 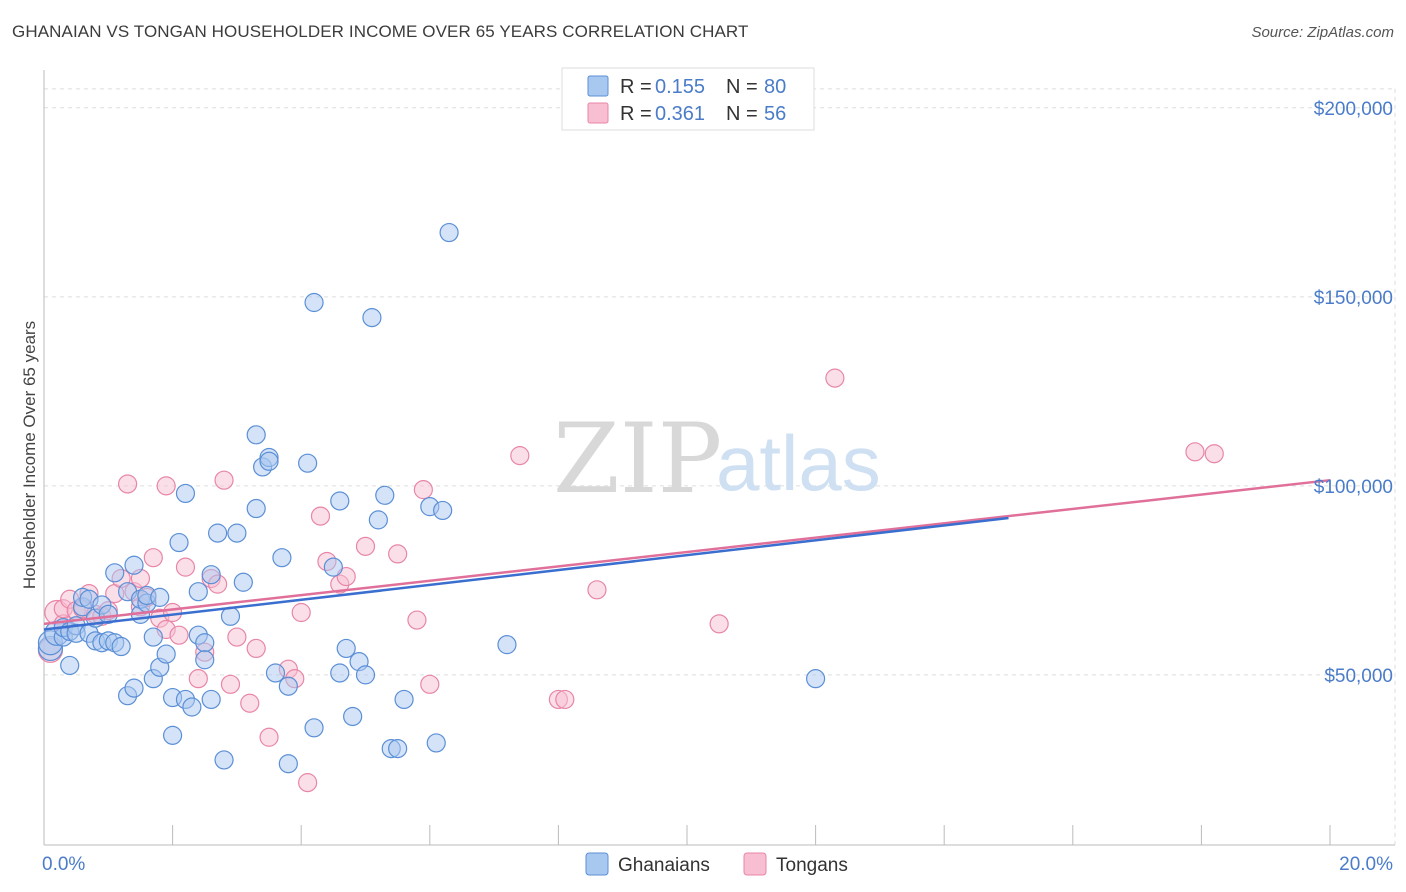 I want to click on legend-n-label-1: N =, so click(x=742, y=87).